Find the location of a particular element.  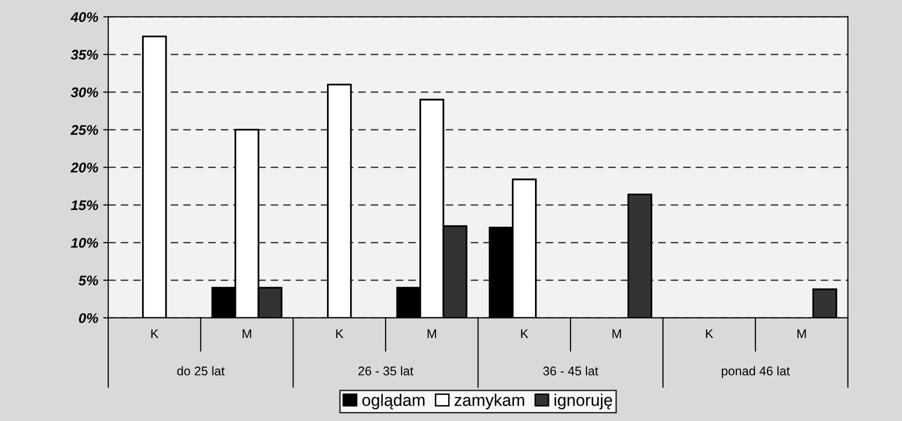

y-tick-label: 35% is located at coordinates (84, 55).